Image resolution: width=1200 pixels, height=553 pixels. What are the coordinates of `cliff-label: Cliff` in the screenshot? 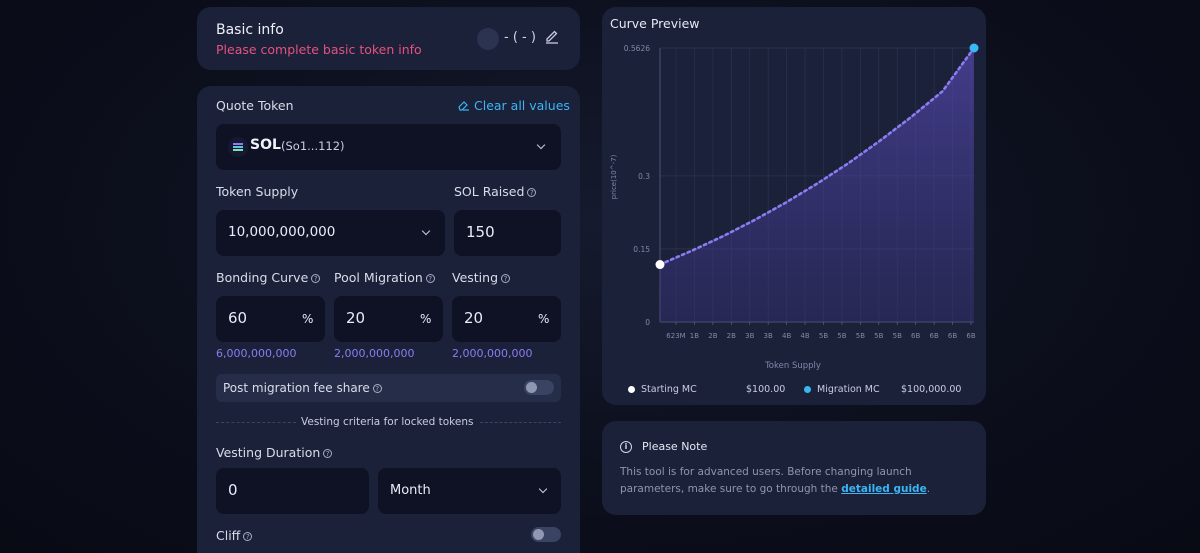 It's located at (228, 535).